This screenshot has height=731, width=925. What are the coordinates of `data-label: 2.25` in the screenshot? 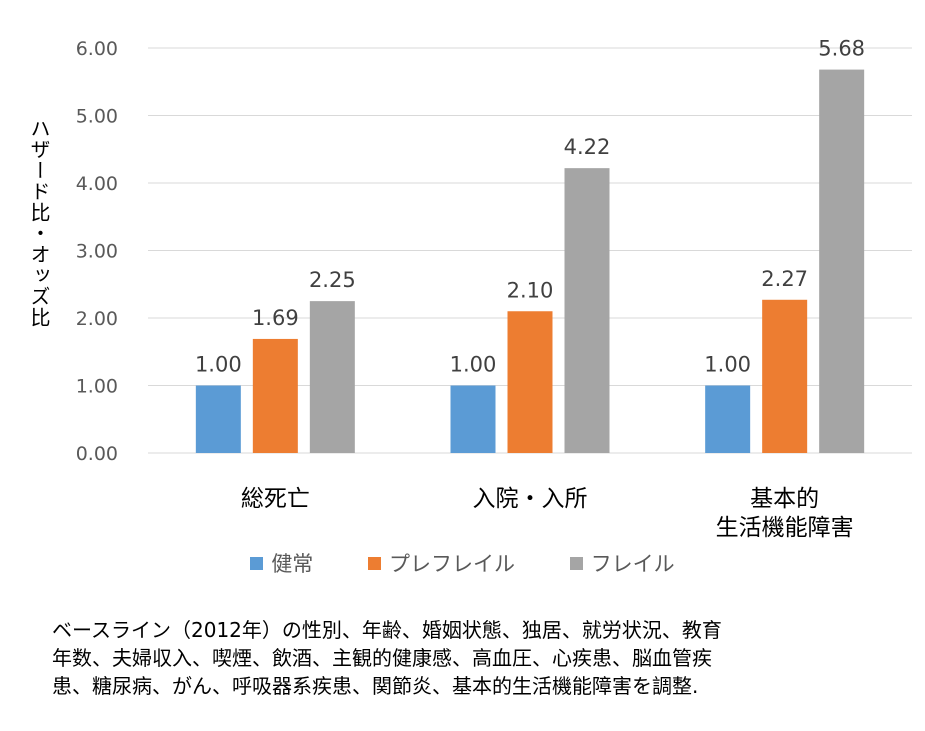 It's located at (332, 280).